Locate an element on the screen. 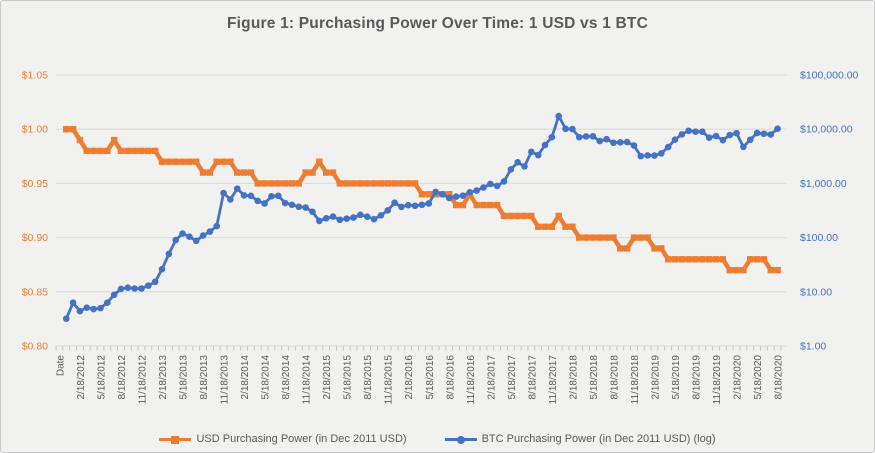 Image resolution: width=875 pixels, height=453 pixels. svg-text: 5/18/2016 is located at coordinates (430, 377).